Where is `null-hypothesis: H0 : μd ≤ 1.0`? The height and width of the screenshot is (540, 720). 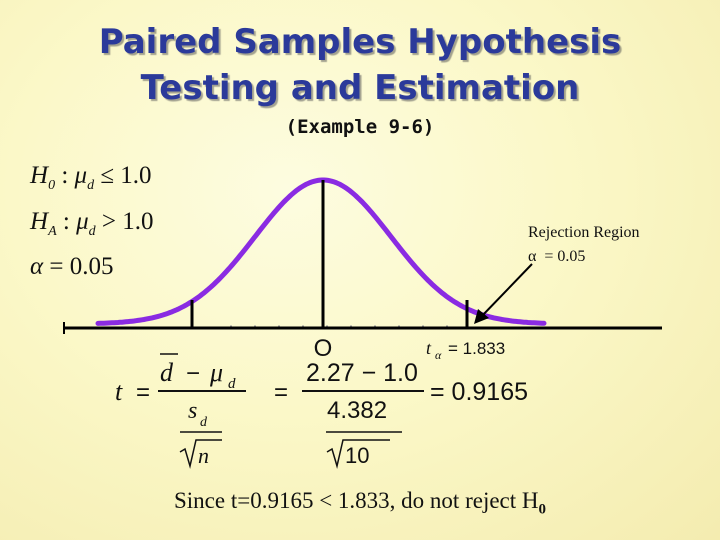 null-hypothesis: H0 : μd ≤ 1.0 is located at coordinates (91, 177).